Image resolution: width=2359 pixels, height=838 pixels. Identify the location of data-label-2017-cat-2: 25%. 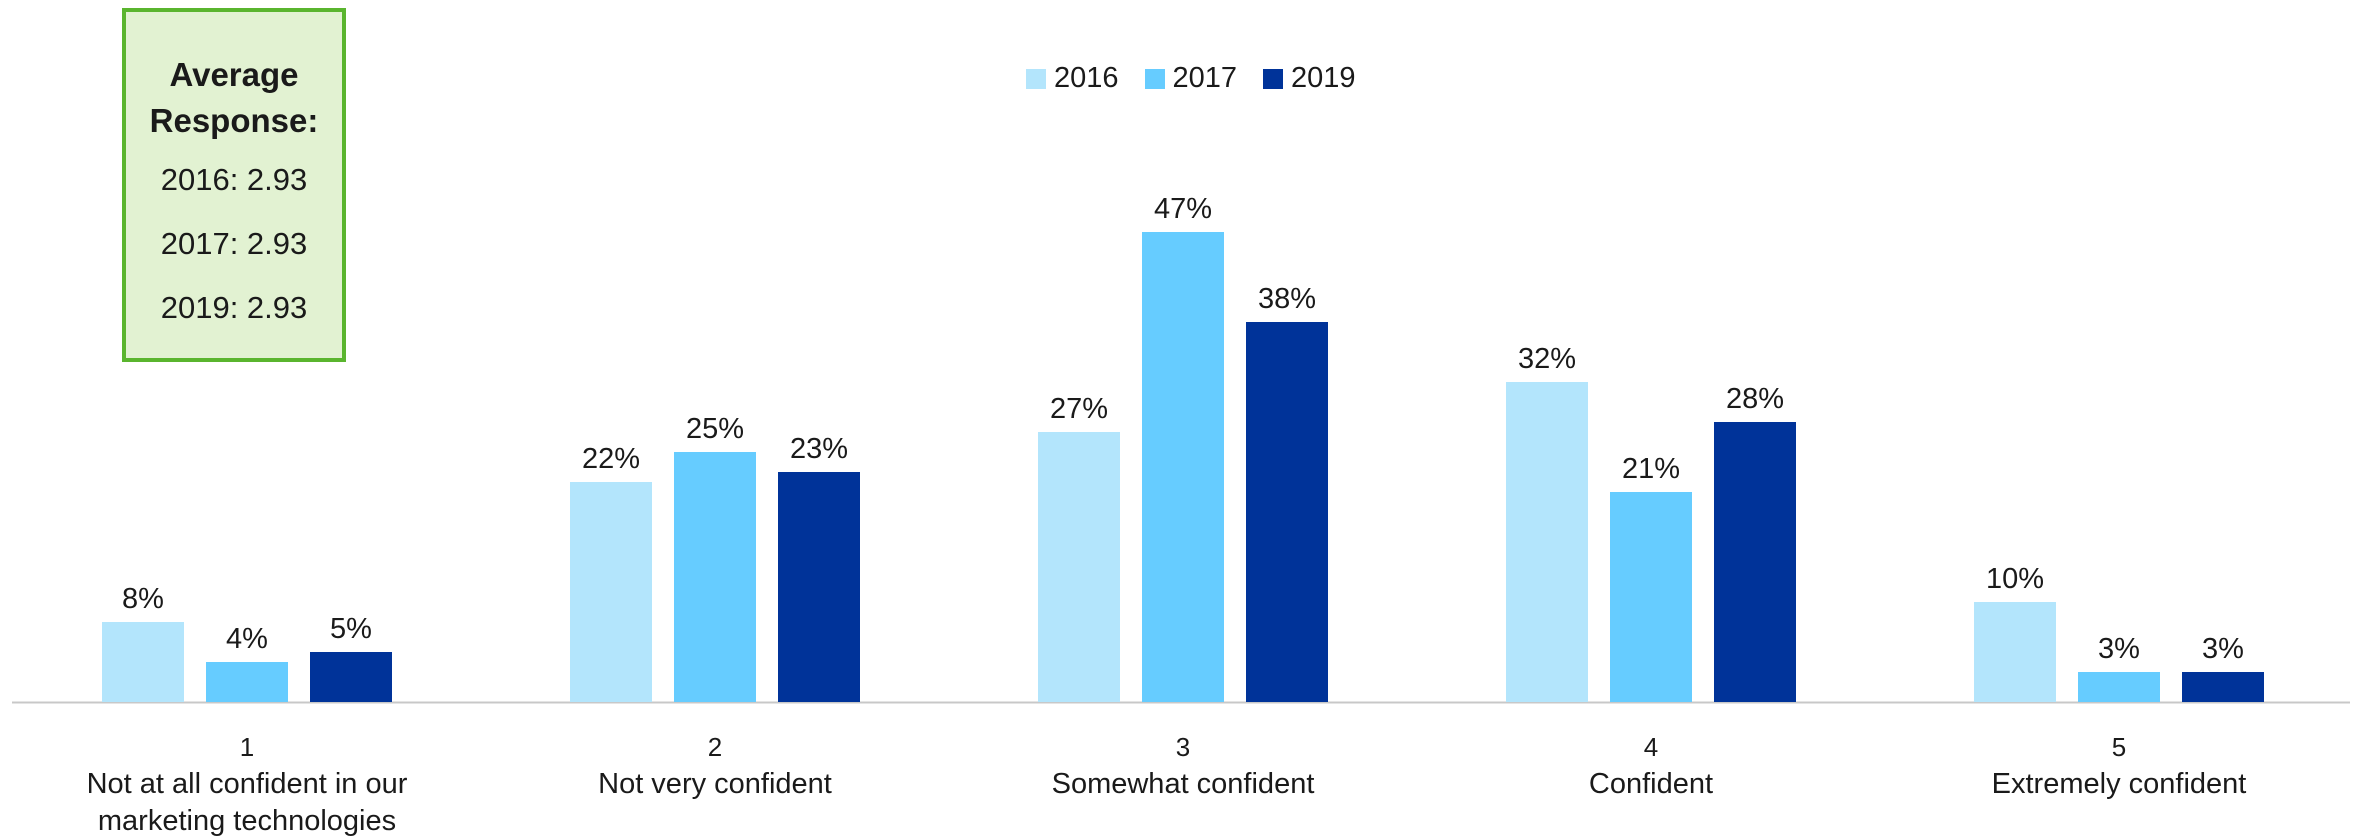
(715, 429).